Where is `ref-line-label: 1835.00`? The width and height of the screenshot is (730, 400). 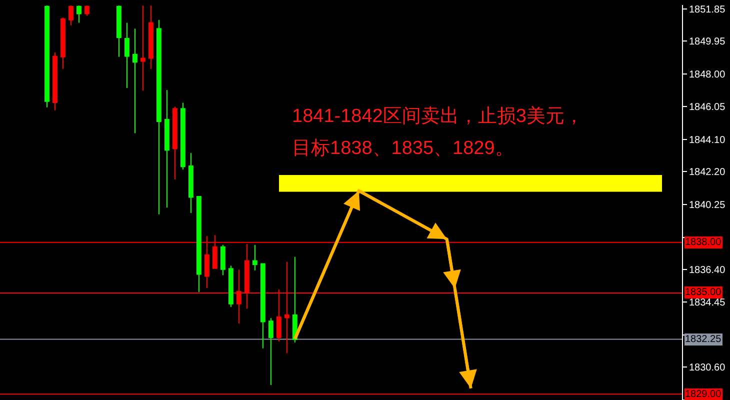 ref-line-label: 1835.00 is located at coordinates (703, 292).